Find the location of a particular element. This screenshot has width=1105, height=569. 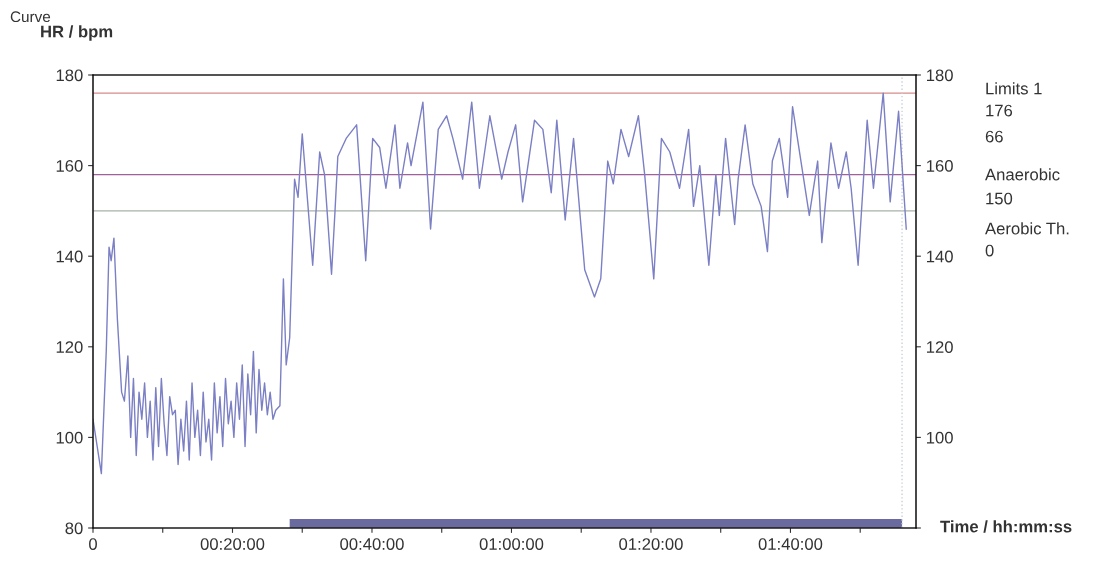

text: Anaerobic is located at coordinates (1022, 174).